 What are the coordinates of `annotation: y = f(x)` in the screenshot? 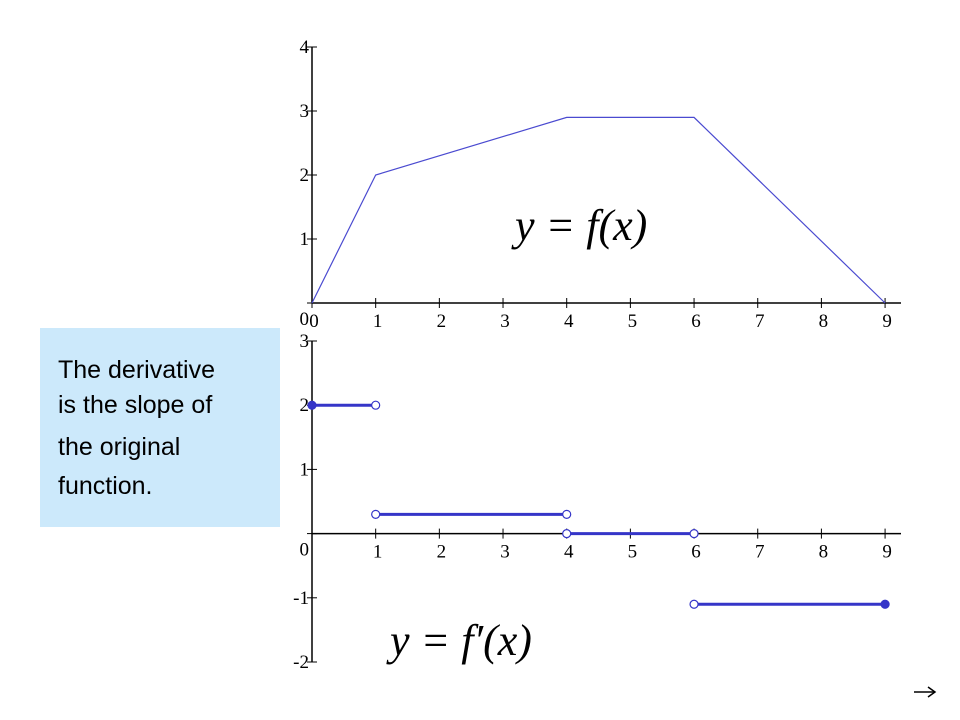 It's located at (579, 225).